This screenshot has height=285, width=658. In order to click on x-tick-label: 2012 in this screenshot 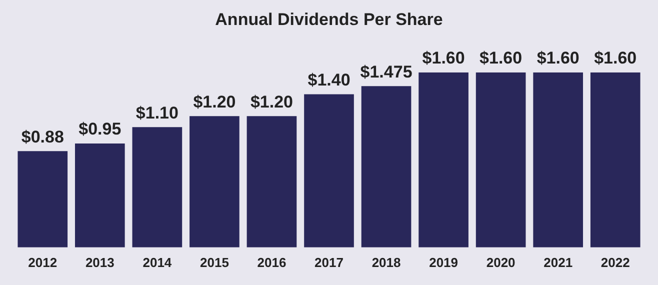, I will do `click(43, 262)`.